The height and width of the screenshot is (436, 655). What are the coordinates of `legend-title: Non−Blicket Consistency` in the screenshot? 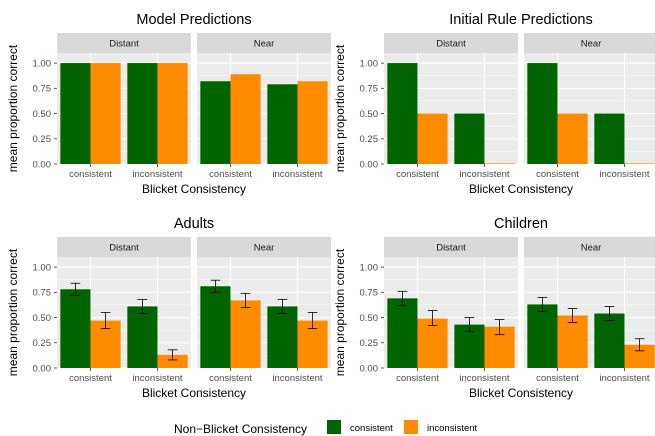 It's located at (240, 429).